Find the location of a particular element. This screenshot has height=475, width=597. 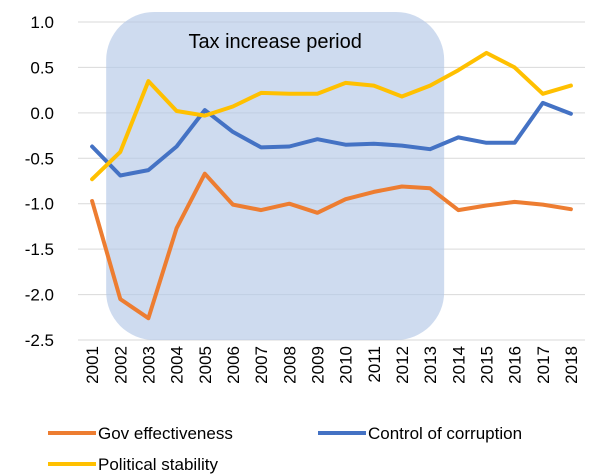

x-tick-label: 2006 is located at coordinates (233, 365).